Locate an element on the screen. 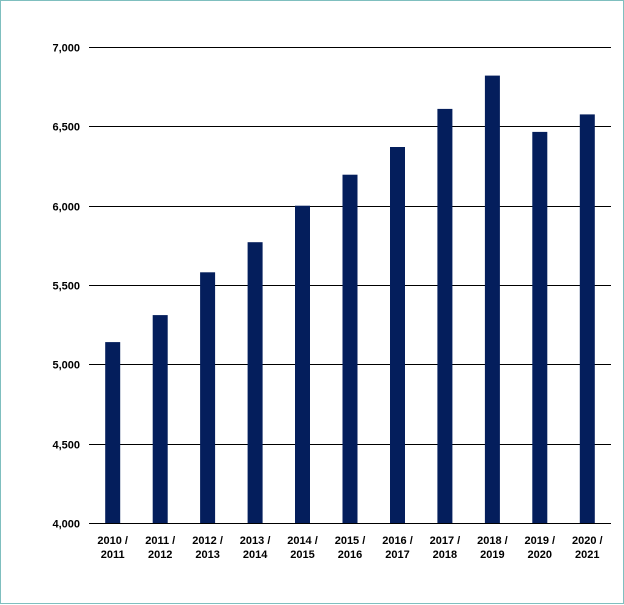 This screenshot has height=605, width=624. x-tick-label-line: 2017 is located at coordinates (397, 555).